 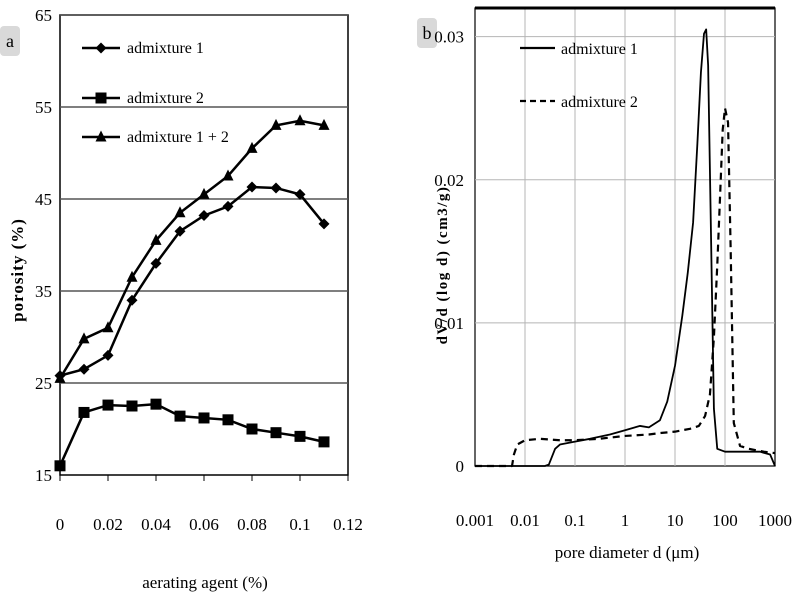 I want to click on panel-b-legend-label: admixture 1, so click(x=599, y=49).